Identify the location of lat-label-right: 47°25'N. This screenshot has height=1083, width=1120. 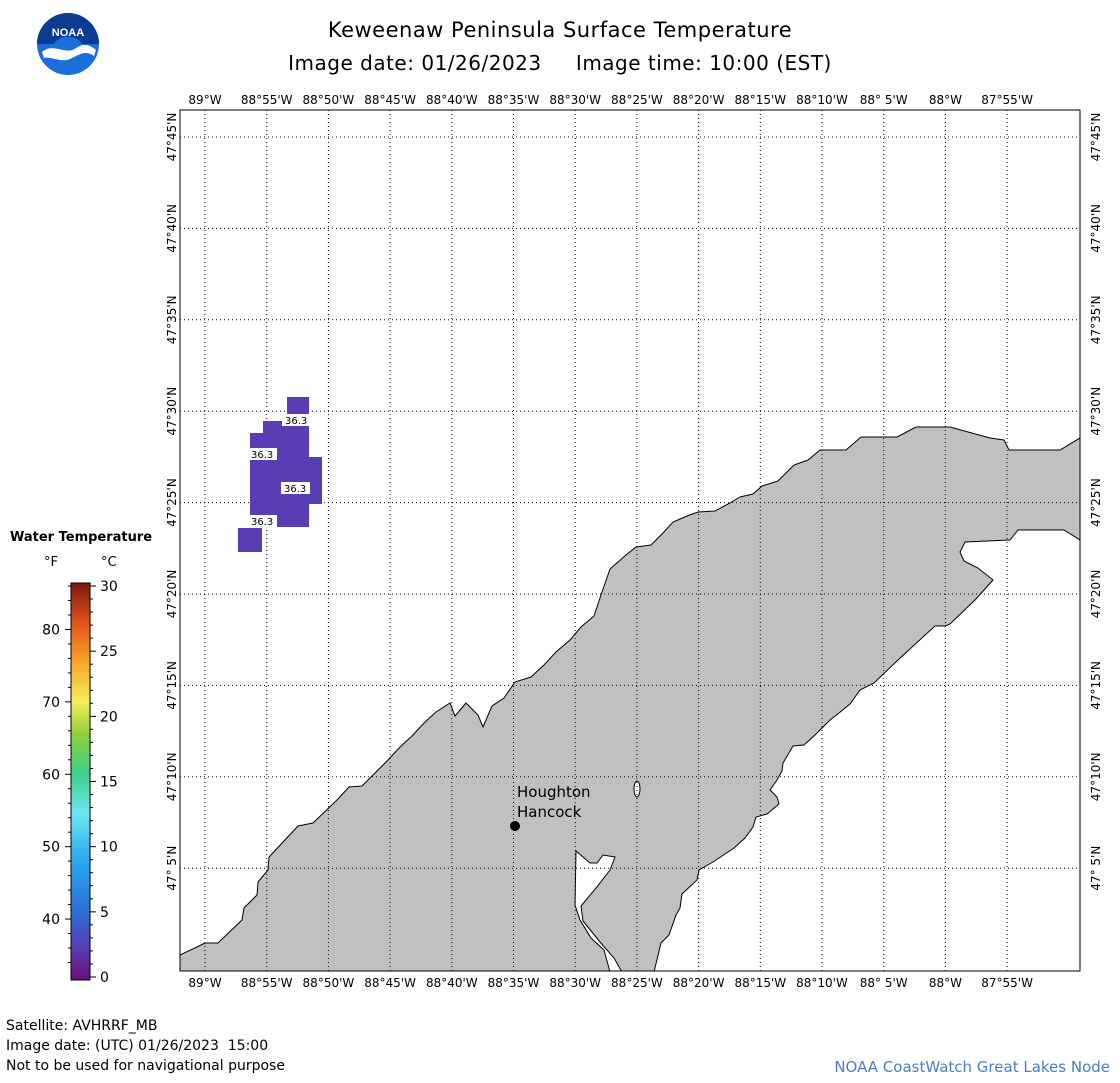
(1096, 502).